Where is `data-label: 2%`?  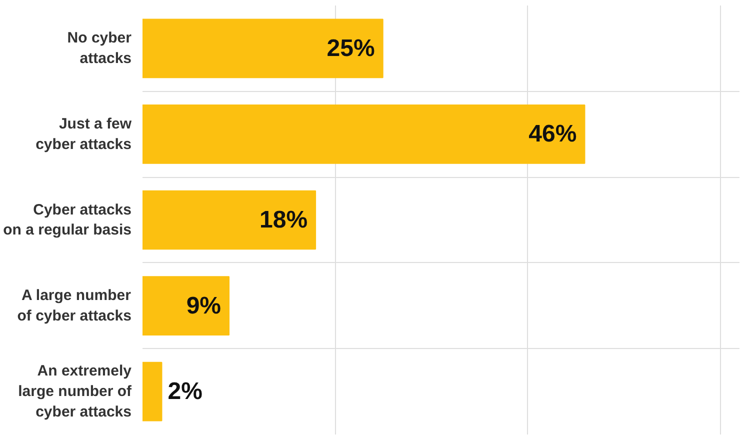
data-label: 2% is located at coordinates (185, 392).